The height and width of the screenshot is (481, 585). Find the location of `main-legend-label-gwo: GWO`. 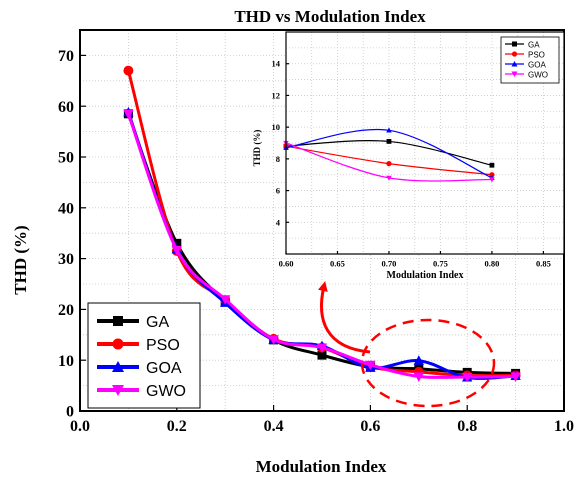

main-legend-label-gwo: GWO is located at coordinates (166, 391).